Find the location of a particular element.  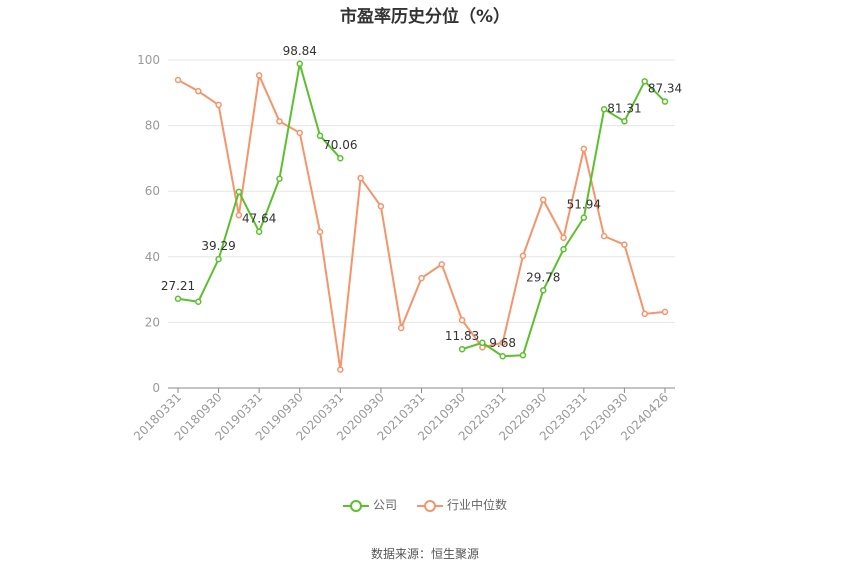

data-label: 98.84 is located at coordinates (300, 51).